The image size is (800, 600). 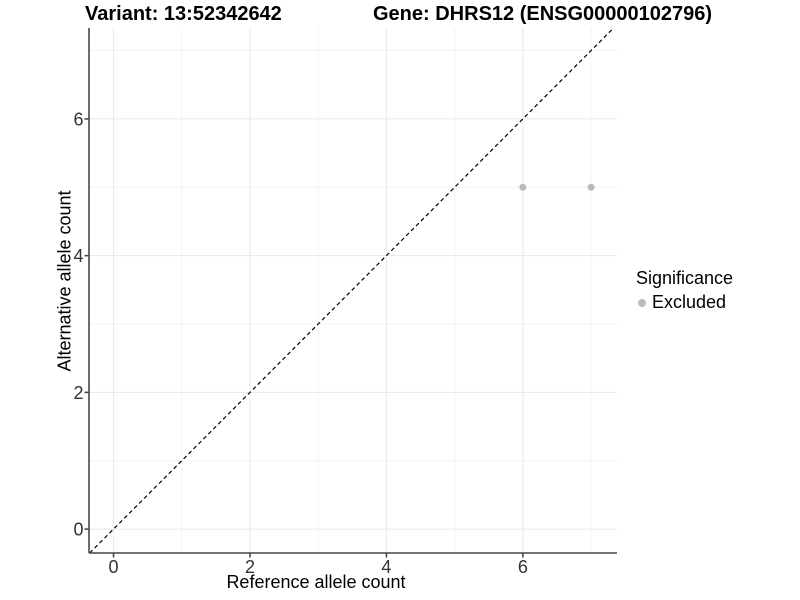 I want to click on legend-item: Excluded, so click(x=684, y=302).